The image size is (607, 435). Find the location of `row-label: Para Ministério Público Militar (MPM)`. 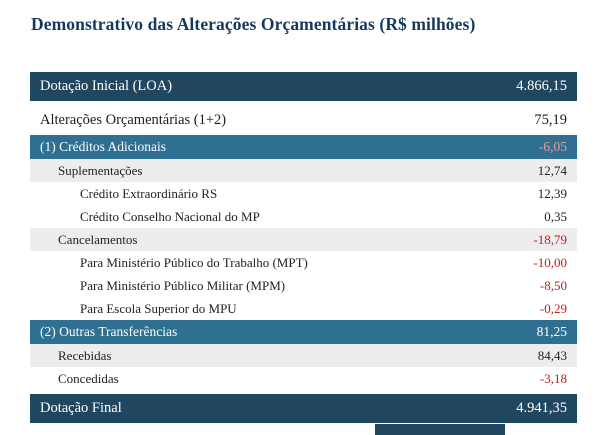

row-label: Para Ministério Público Militar (MPM) is located at coordinates (183, 285).